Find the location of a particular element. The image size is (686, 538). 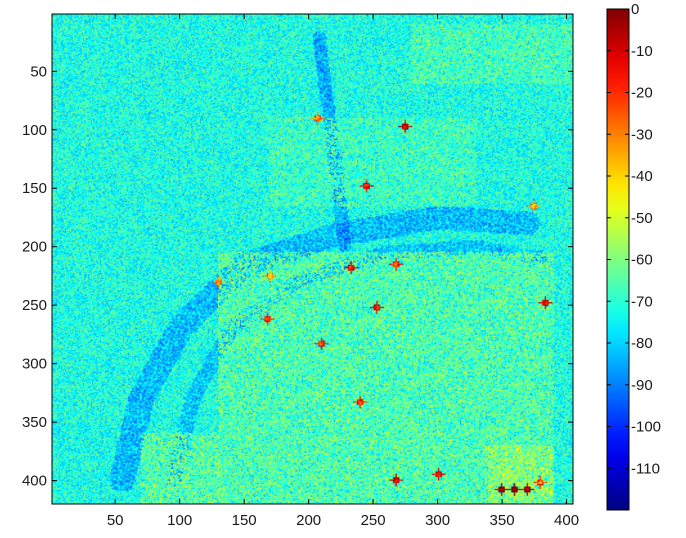

y-tick-label: 150 is located at coordinates (34, 188).